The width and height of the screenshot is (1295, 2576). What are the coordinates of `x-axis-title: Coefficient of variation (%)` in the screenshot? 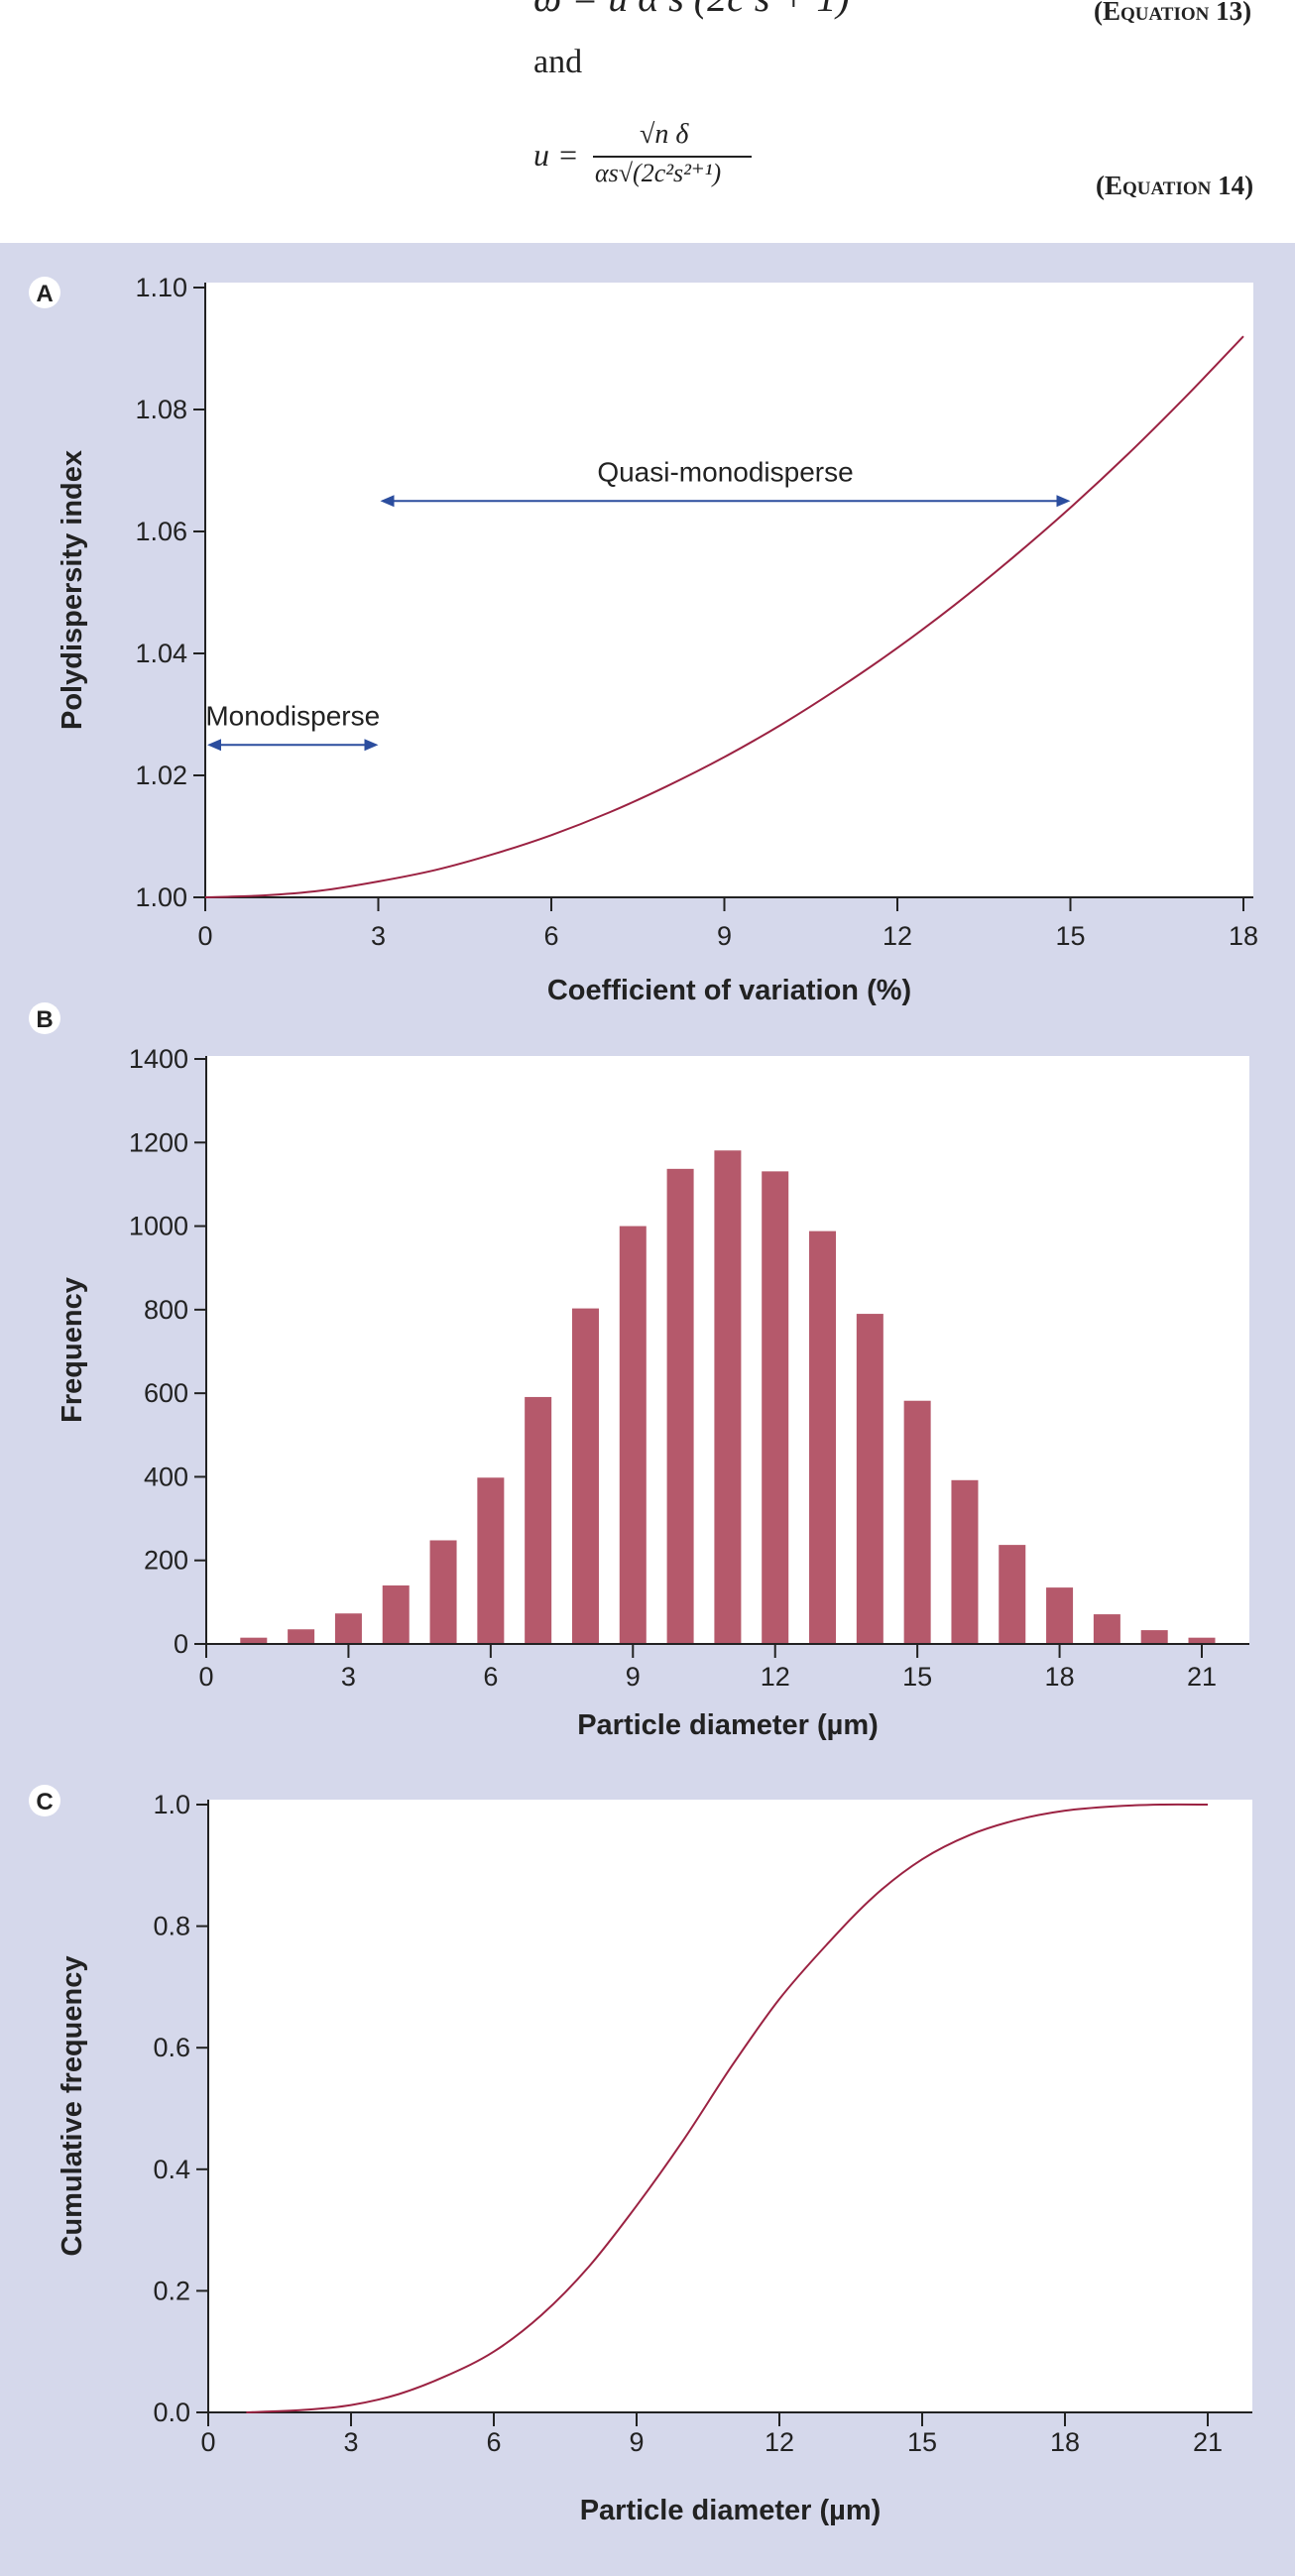 It's located at (729, 990).